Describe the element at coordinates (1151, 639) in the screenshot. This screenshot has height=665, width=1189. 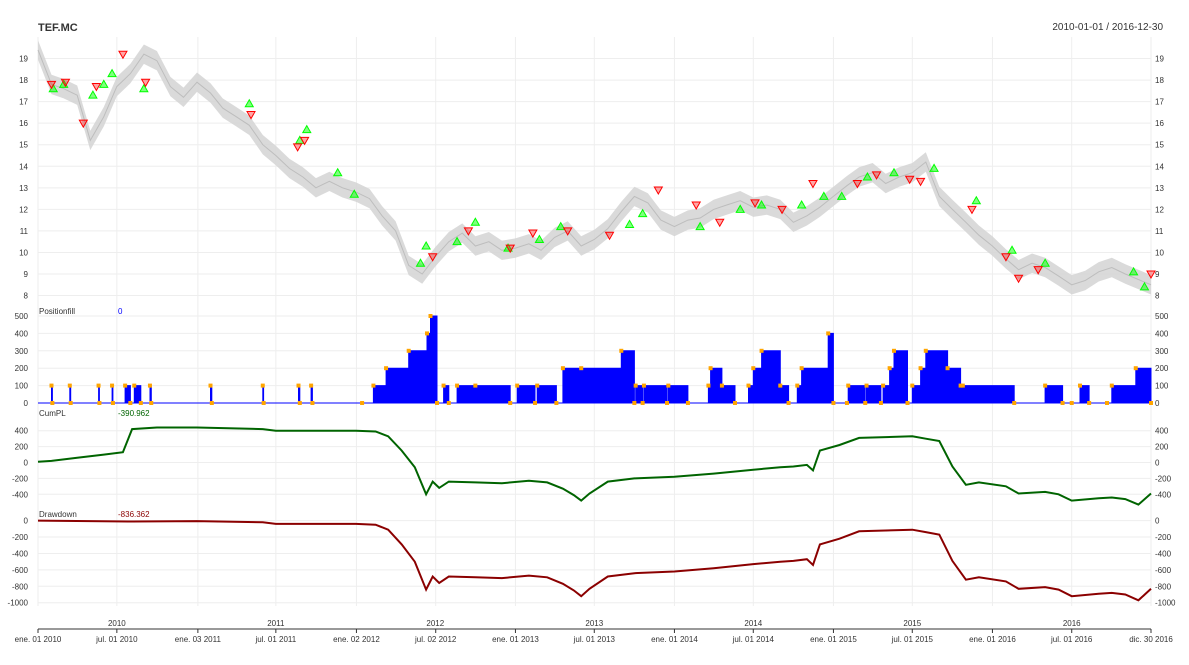
I see `x-tick-label: dic. 30 2016` at that location.